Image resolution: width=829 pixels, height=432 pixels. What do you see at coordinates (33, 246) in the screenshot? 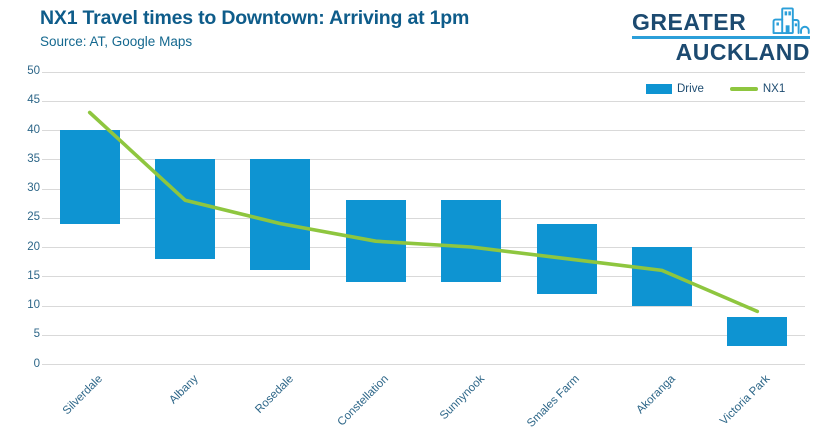
I see `y-axis-tick-label: 20` at bounding box center [33, 246].